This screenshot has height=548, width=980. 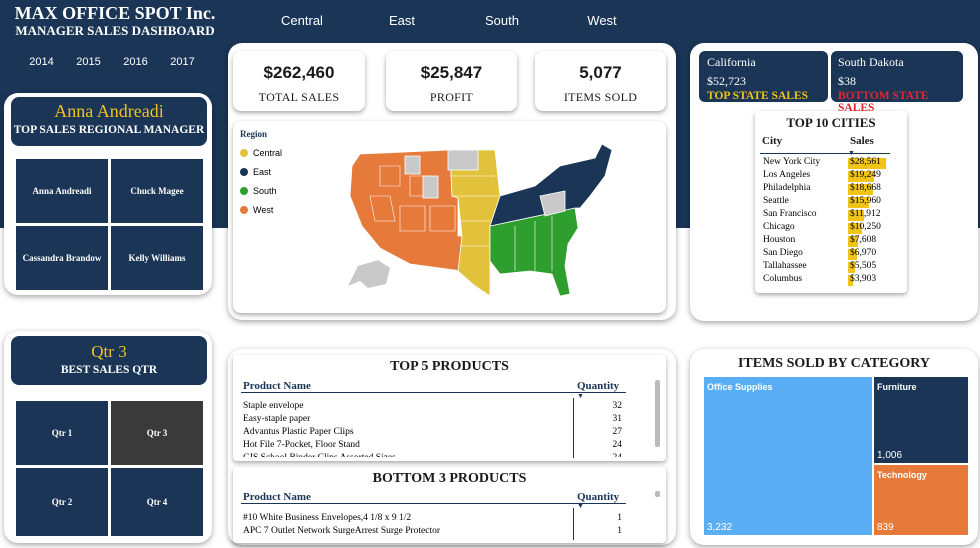 I want to click on city-row: Los Angeles $19,249, so click(x=825, y=175).